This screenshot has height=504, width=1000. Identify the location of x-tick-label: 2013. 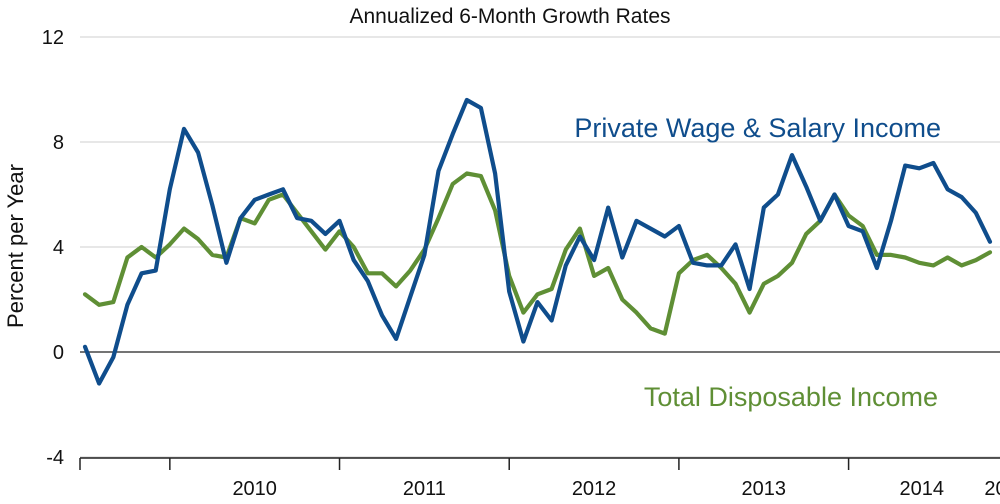
(764, 489).